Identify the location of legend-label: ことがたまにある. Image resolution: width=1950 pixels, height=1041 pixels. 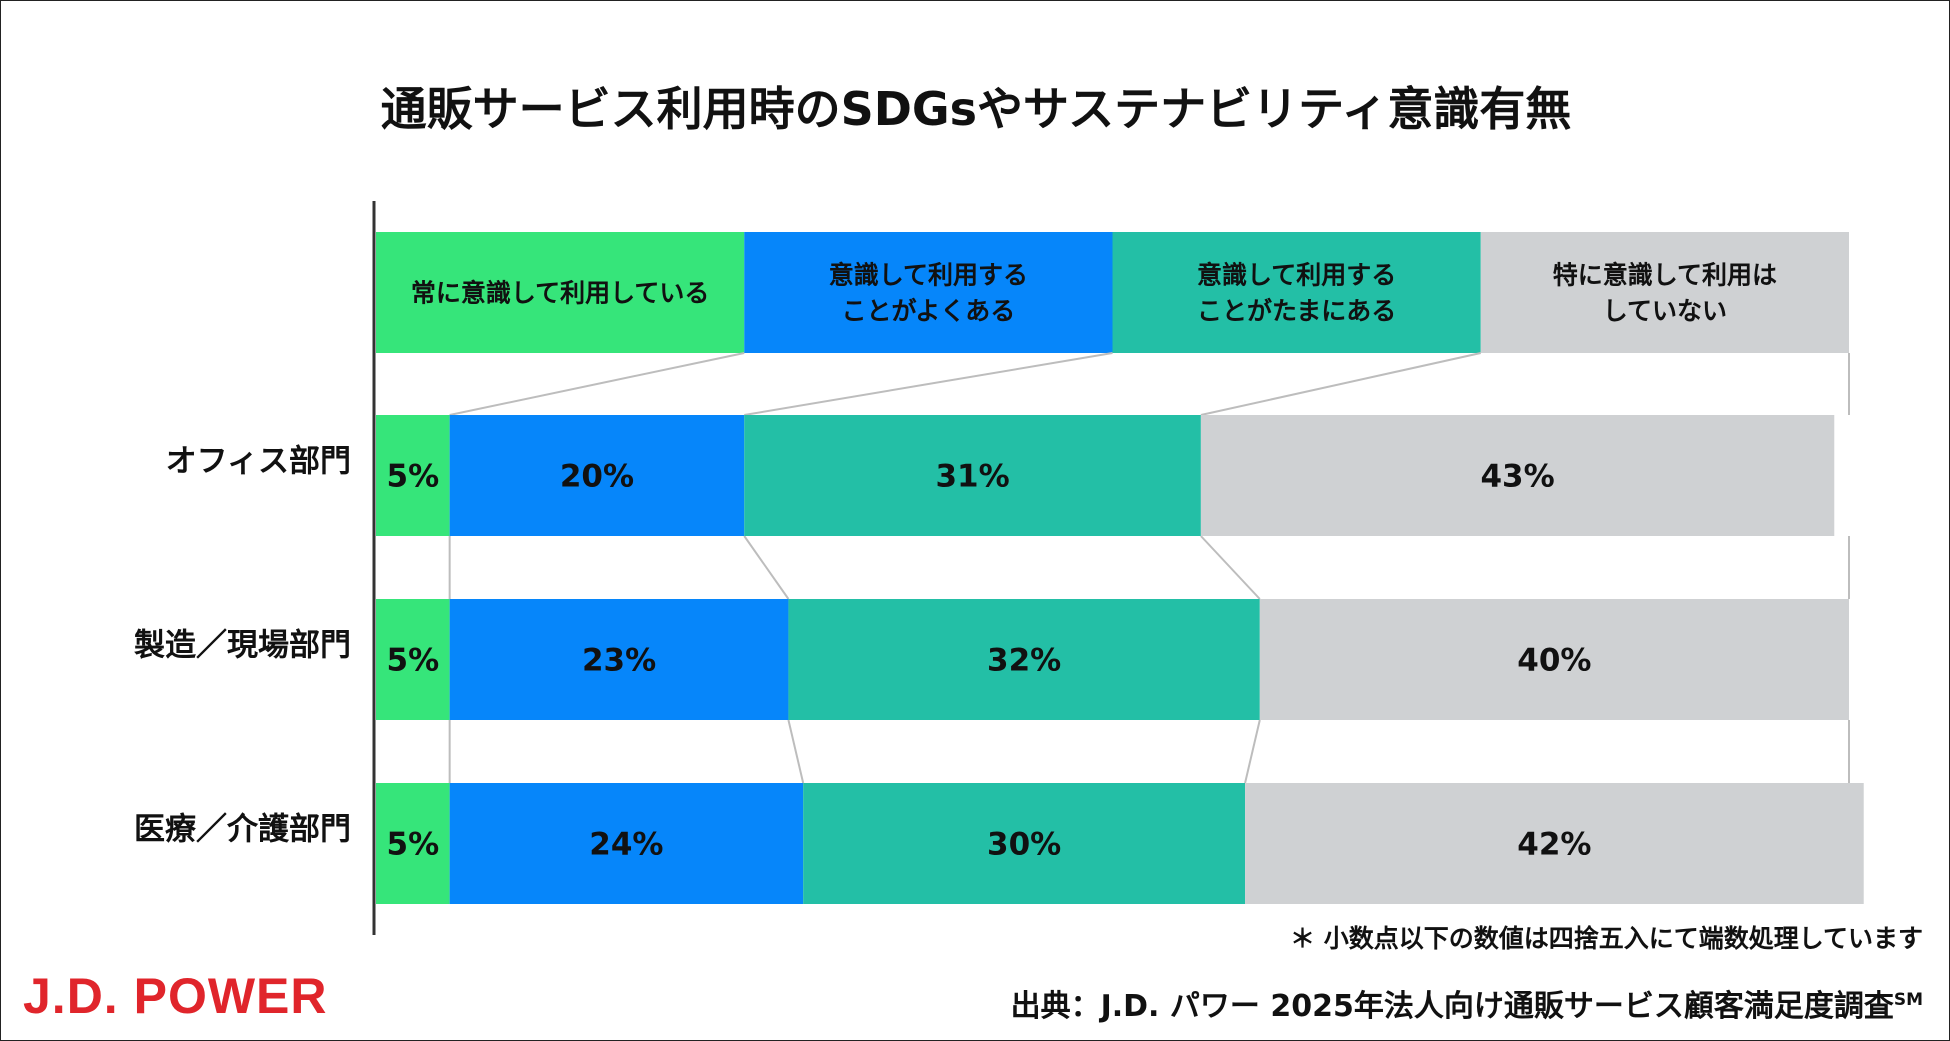
(1296, 311).